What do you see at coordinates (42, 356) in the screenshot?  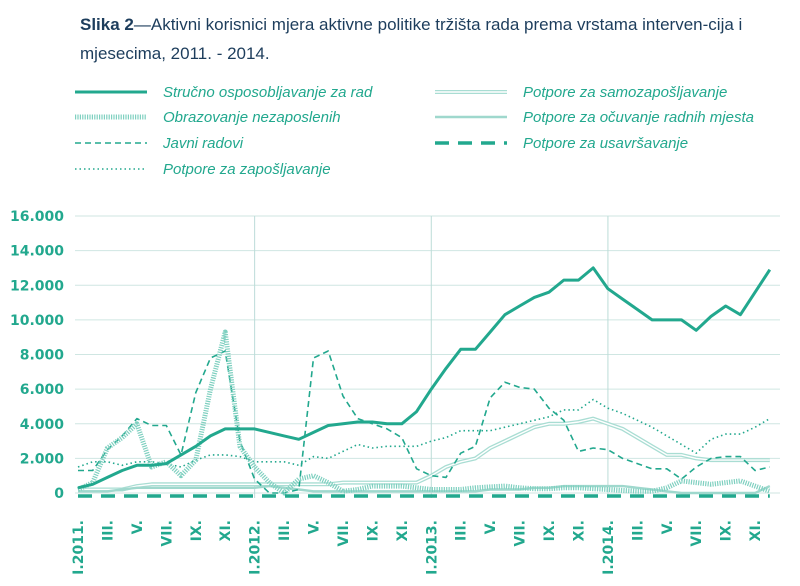 I see `y-tick-label: 8.000` at bounding box center [42, 356].